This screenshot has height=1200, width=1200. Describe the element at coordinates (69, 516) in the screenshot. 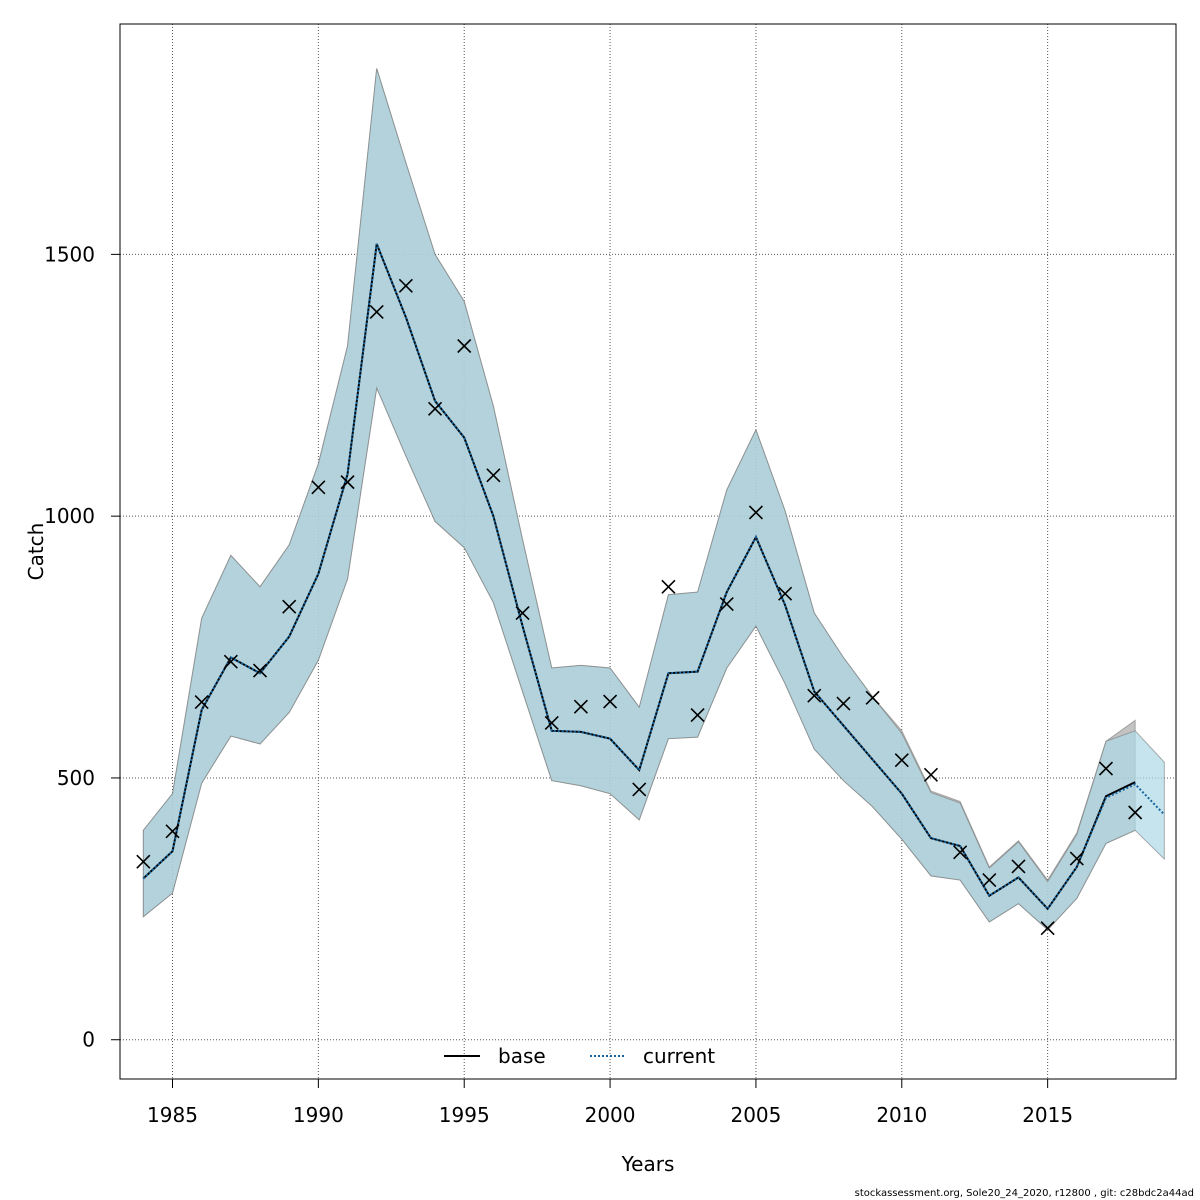

I see `y-tick-label: 1000` at that location.